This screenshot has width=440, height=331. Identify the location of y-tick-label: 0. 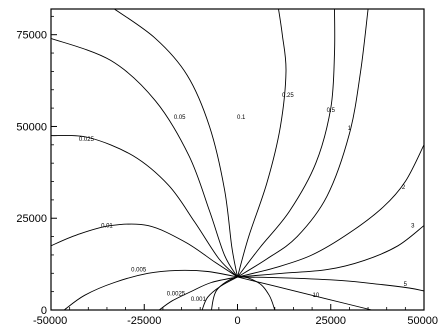
(44, 311).